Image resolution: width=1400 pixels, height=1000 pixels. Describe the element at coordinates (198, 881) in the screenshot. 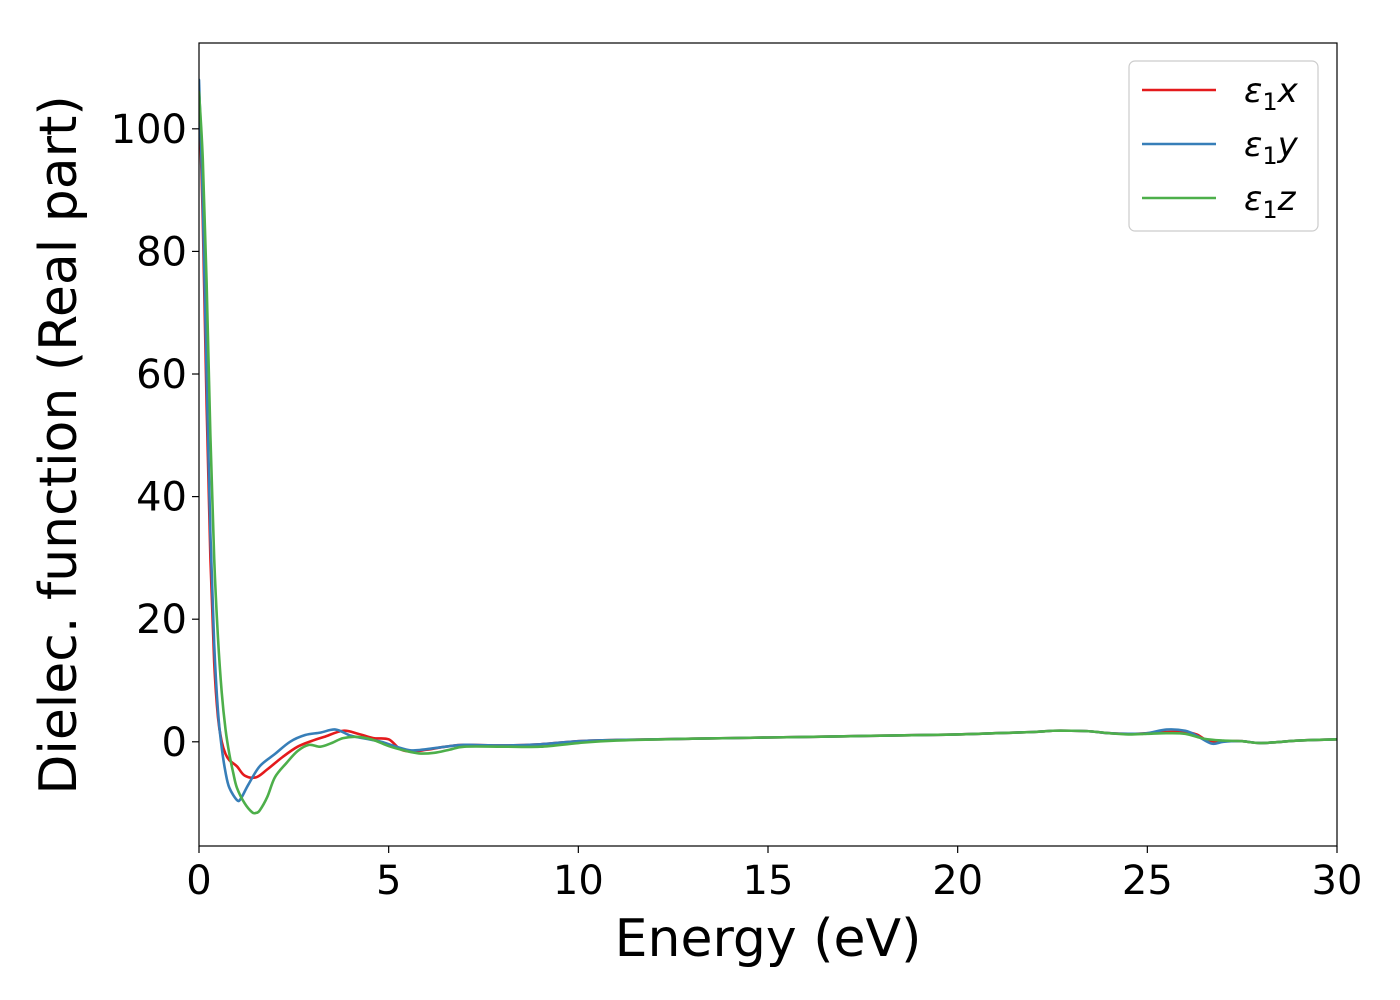

I see `x-tick-label: 0` at that location.